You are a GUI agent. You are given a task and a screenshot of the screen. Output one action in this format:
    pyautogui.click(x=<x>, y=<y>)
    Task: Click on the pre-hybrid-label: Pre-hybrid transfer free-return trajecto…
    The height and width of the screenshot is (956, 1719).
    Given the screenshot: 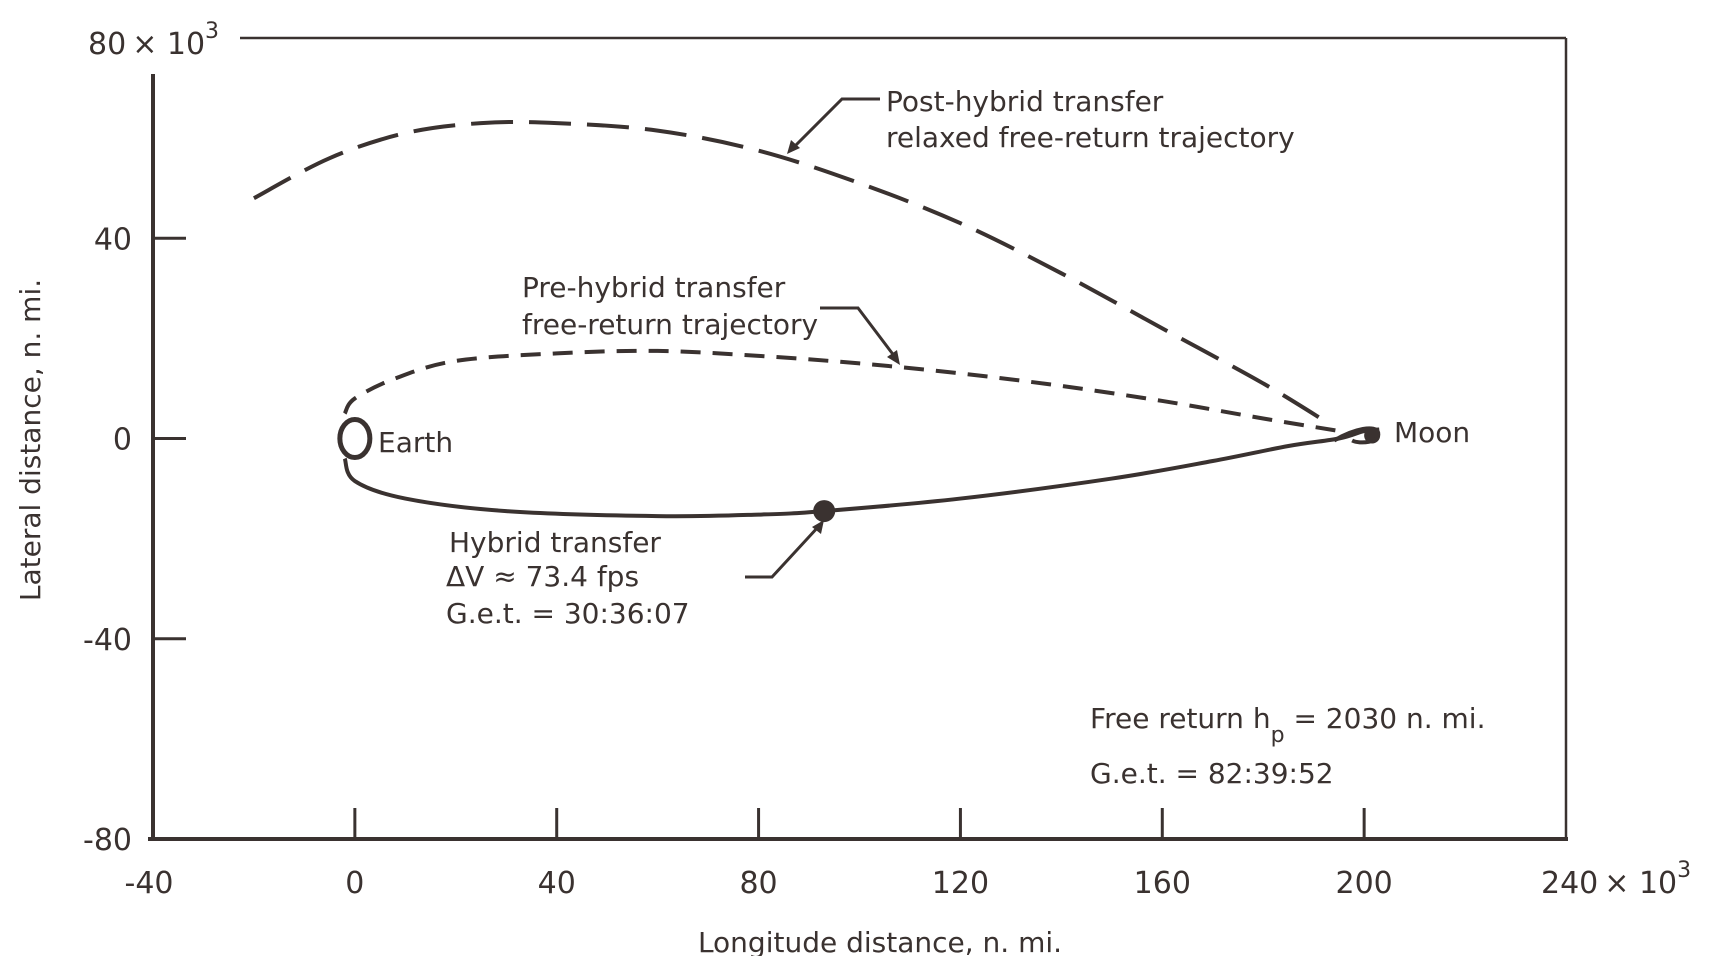 What is the action you would take?
    pyautogui.click(x=670, y=306)
    